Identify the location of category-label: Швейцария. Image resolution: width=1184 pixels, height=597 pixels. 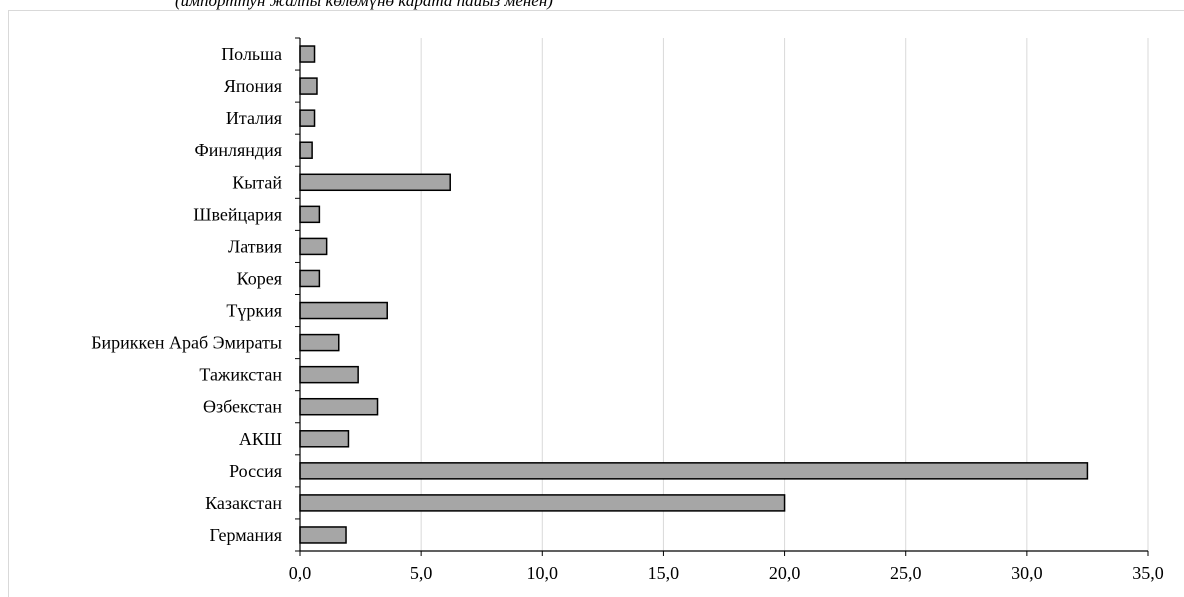
(237, 214).